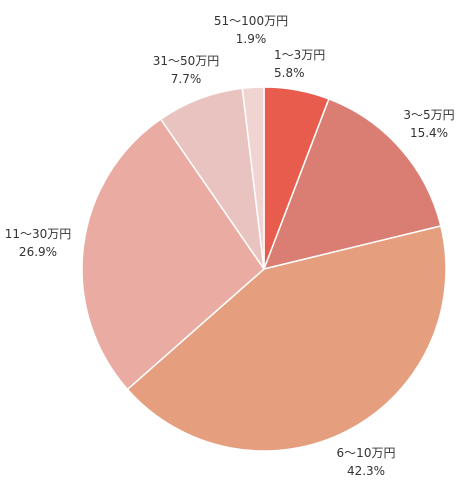  I want to click on slice-percent: 5.8%, so click(289, 73).